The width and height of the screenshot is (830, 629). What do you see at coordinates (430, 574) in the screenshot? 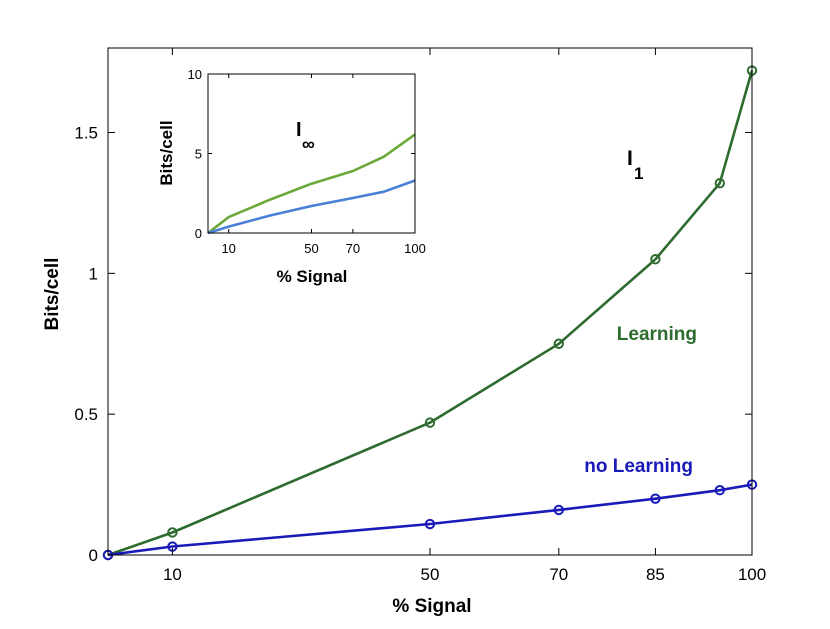
I see `main-x-tick-label-1: 50` at bounding box center [430, 574].